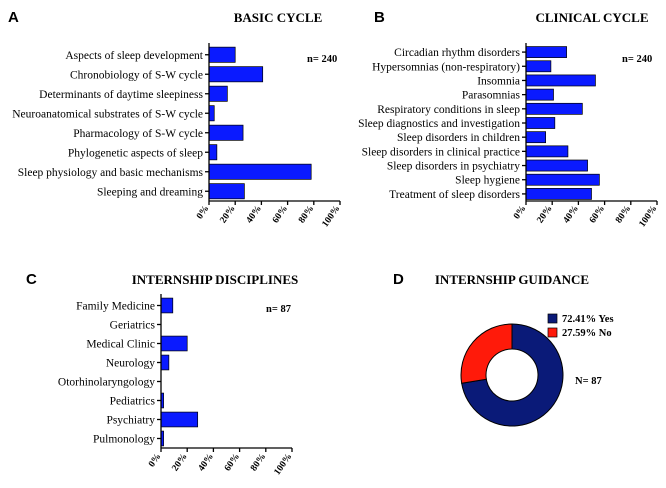  I want to click on legend-swatch-yes, so click(552, 318).